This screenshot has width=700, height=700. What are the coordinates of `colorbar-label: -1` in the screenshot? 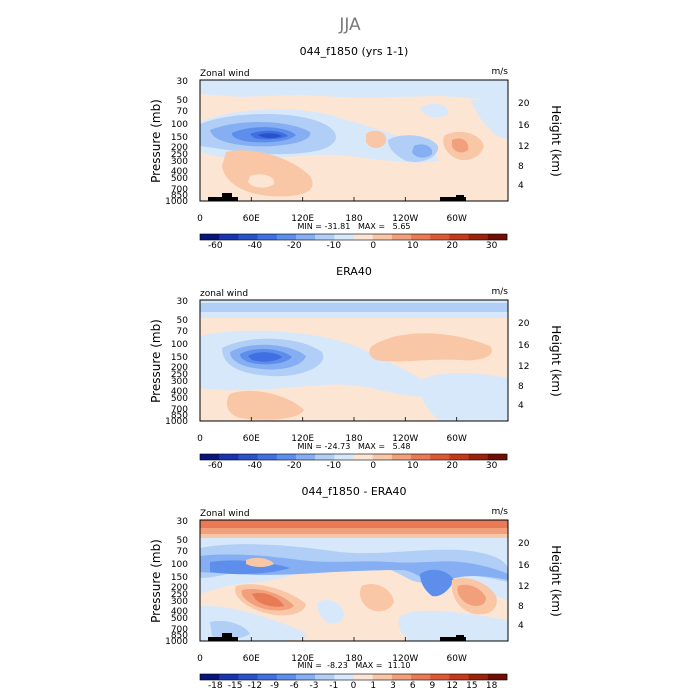 It's located at (333, 686).